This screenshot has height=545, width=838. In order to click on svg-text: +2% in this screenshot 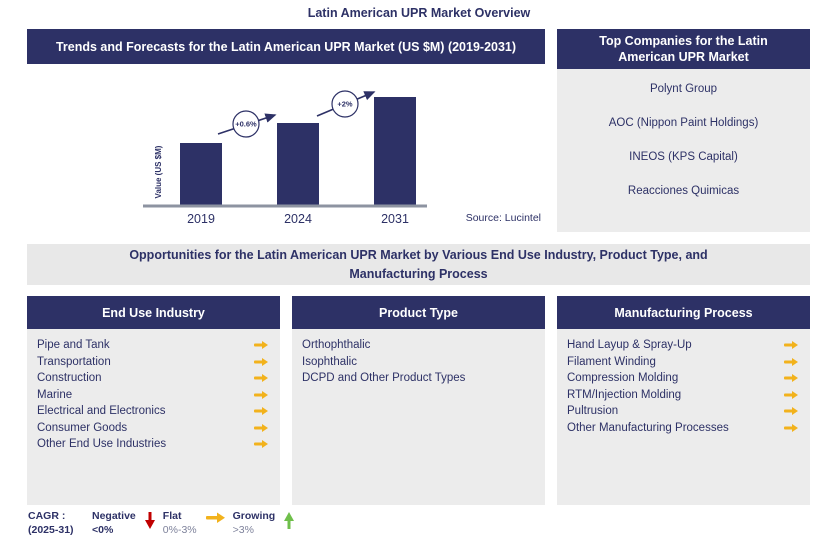, I will do `click(345, 104)`.